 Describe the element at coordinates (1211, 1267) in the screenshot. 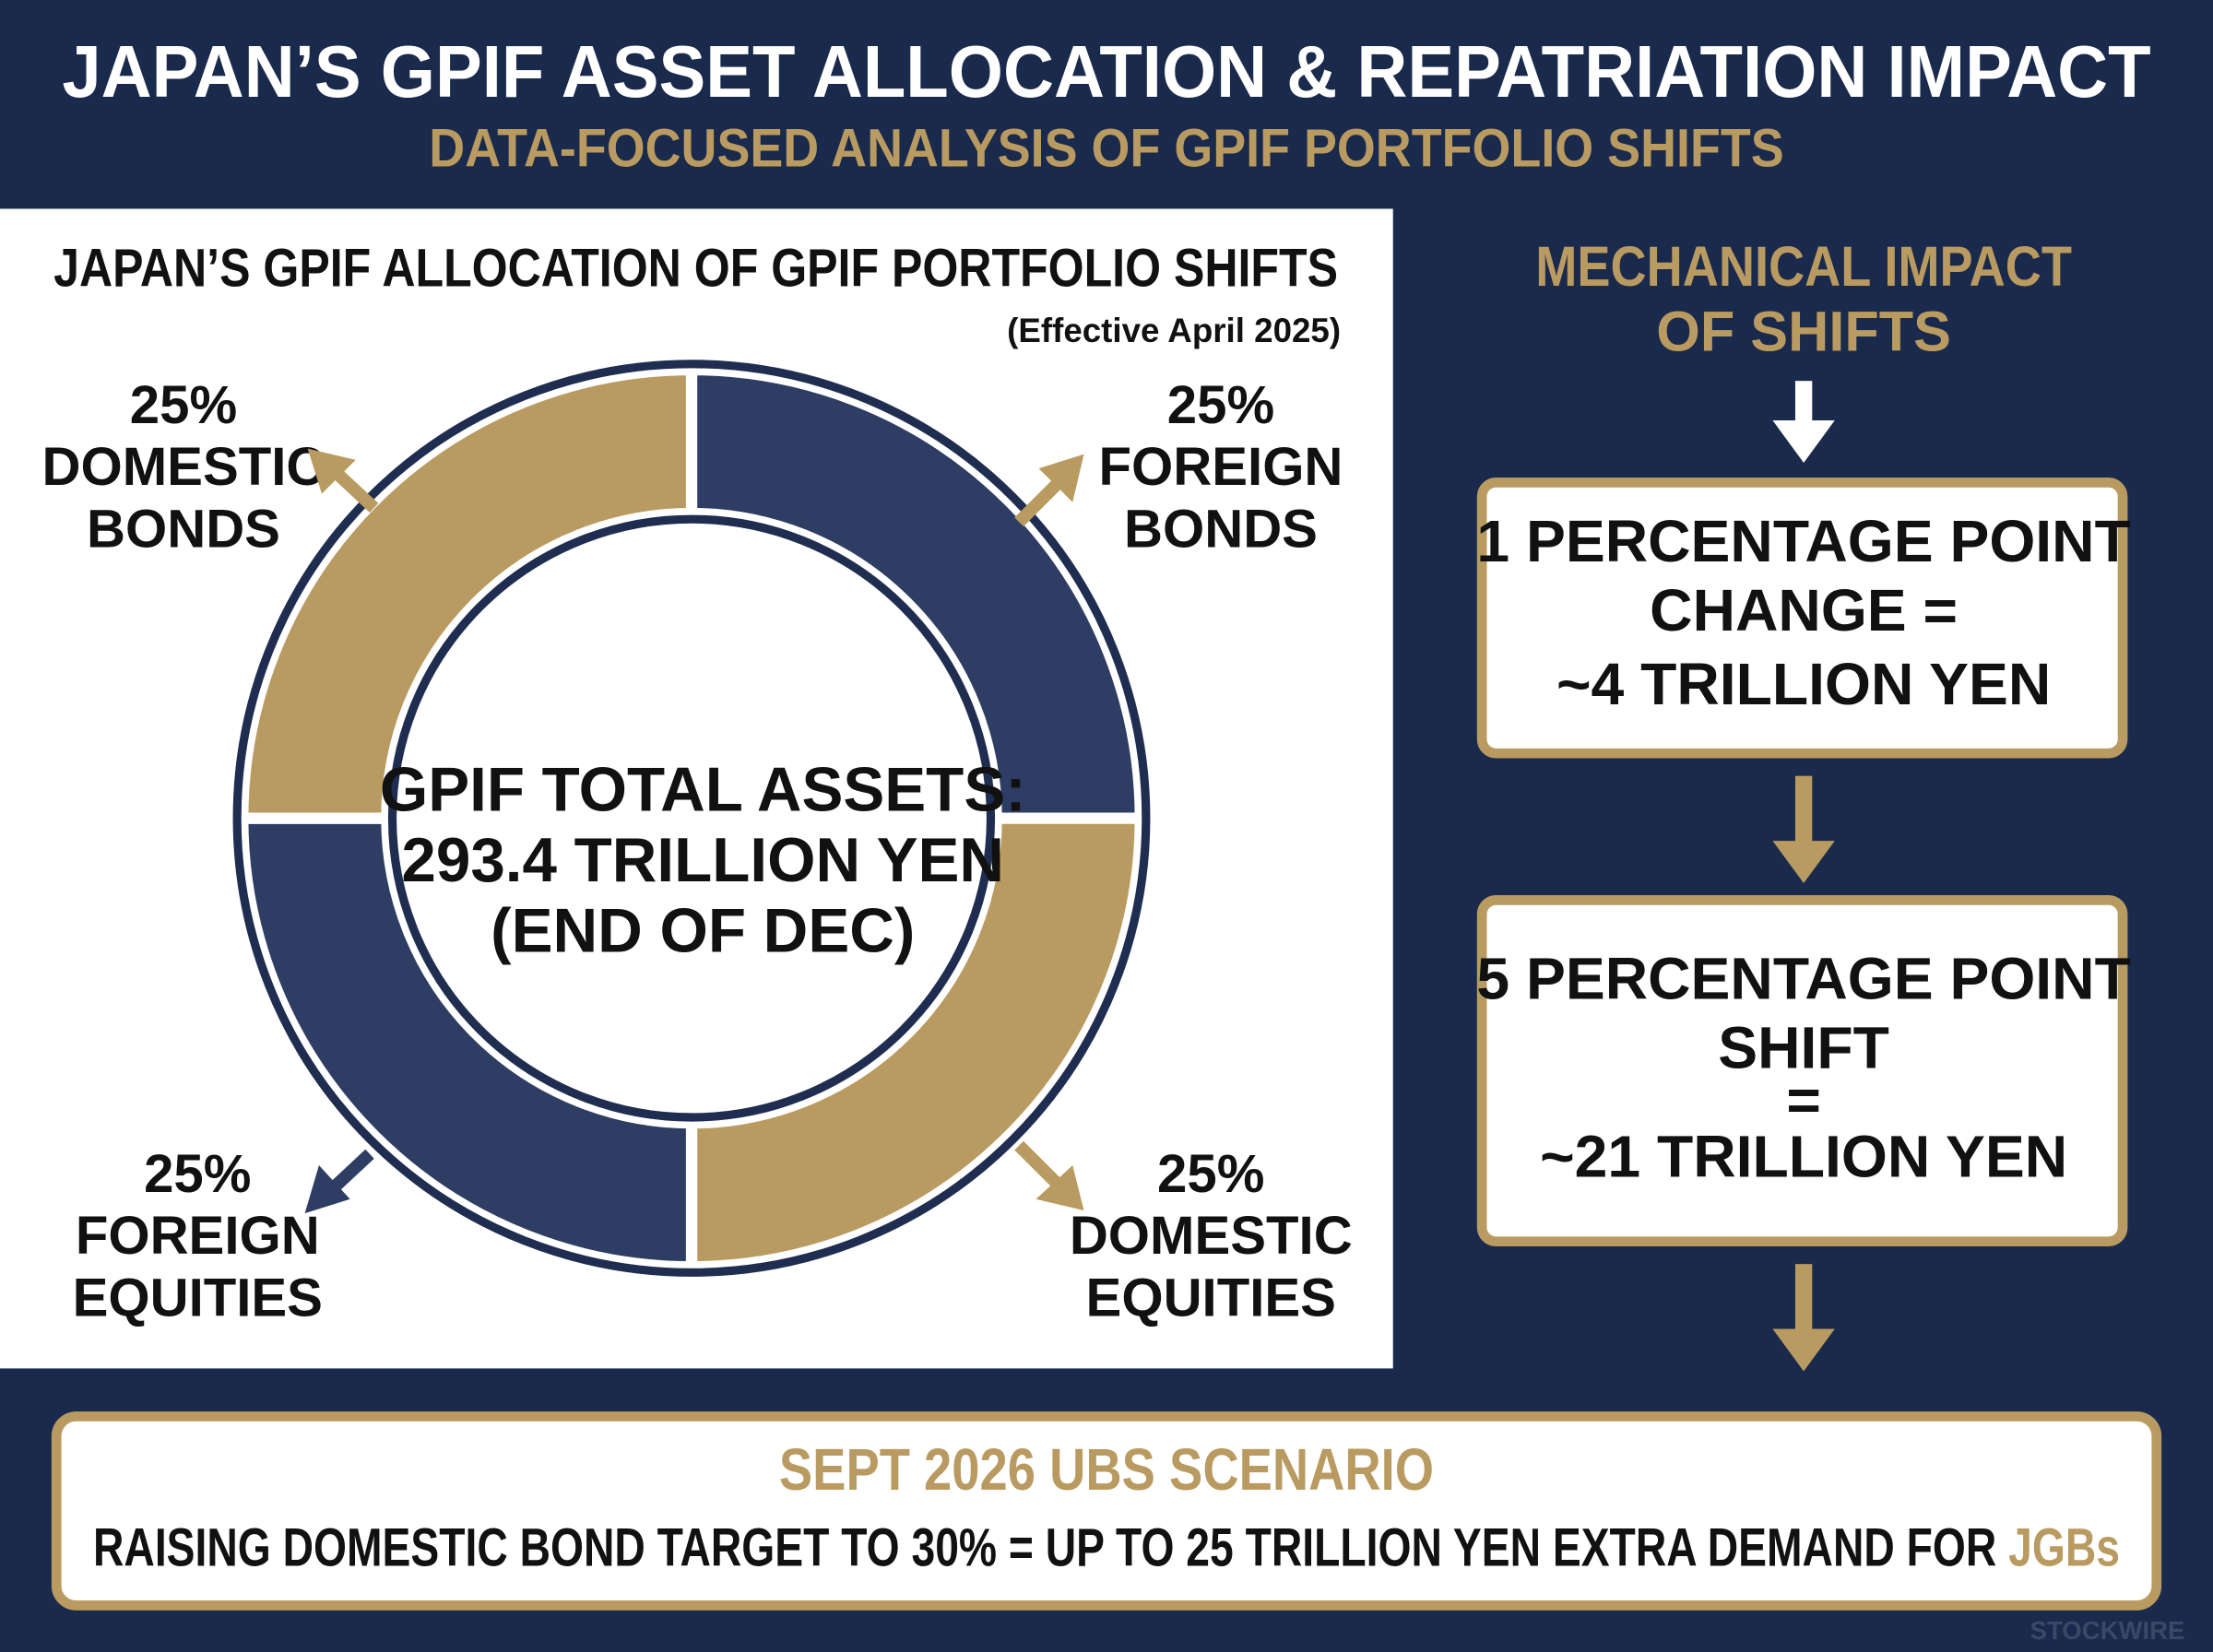

I see `slice-label: DOMESTIC EQUITIES` at that location.